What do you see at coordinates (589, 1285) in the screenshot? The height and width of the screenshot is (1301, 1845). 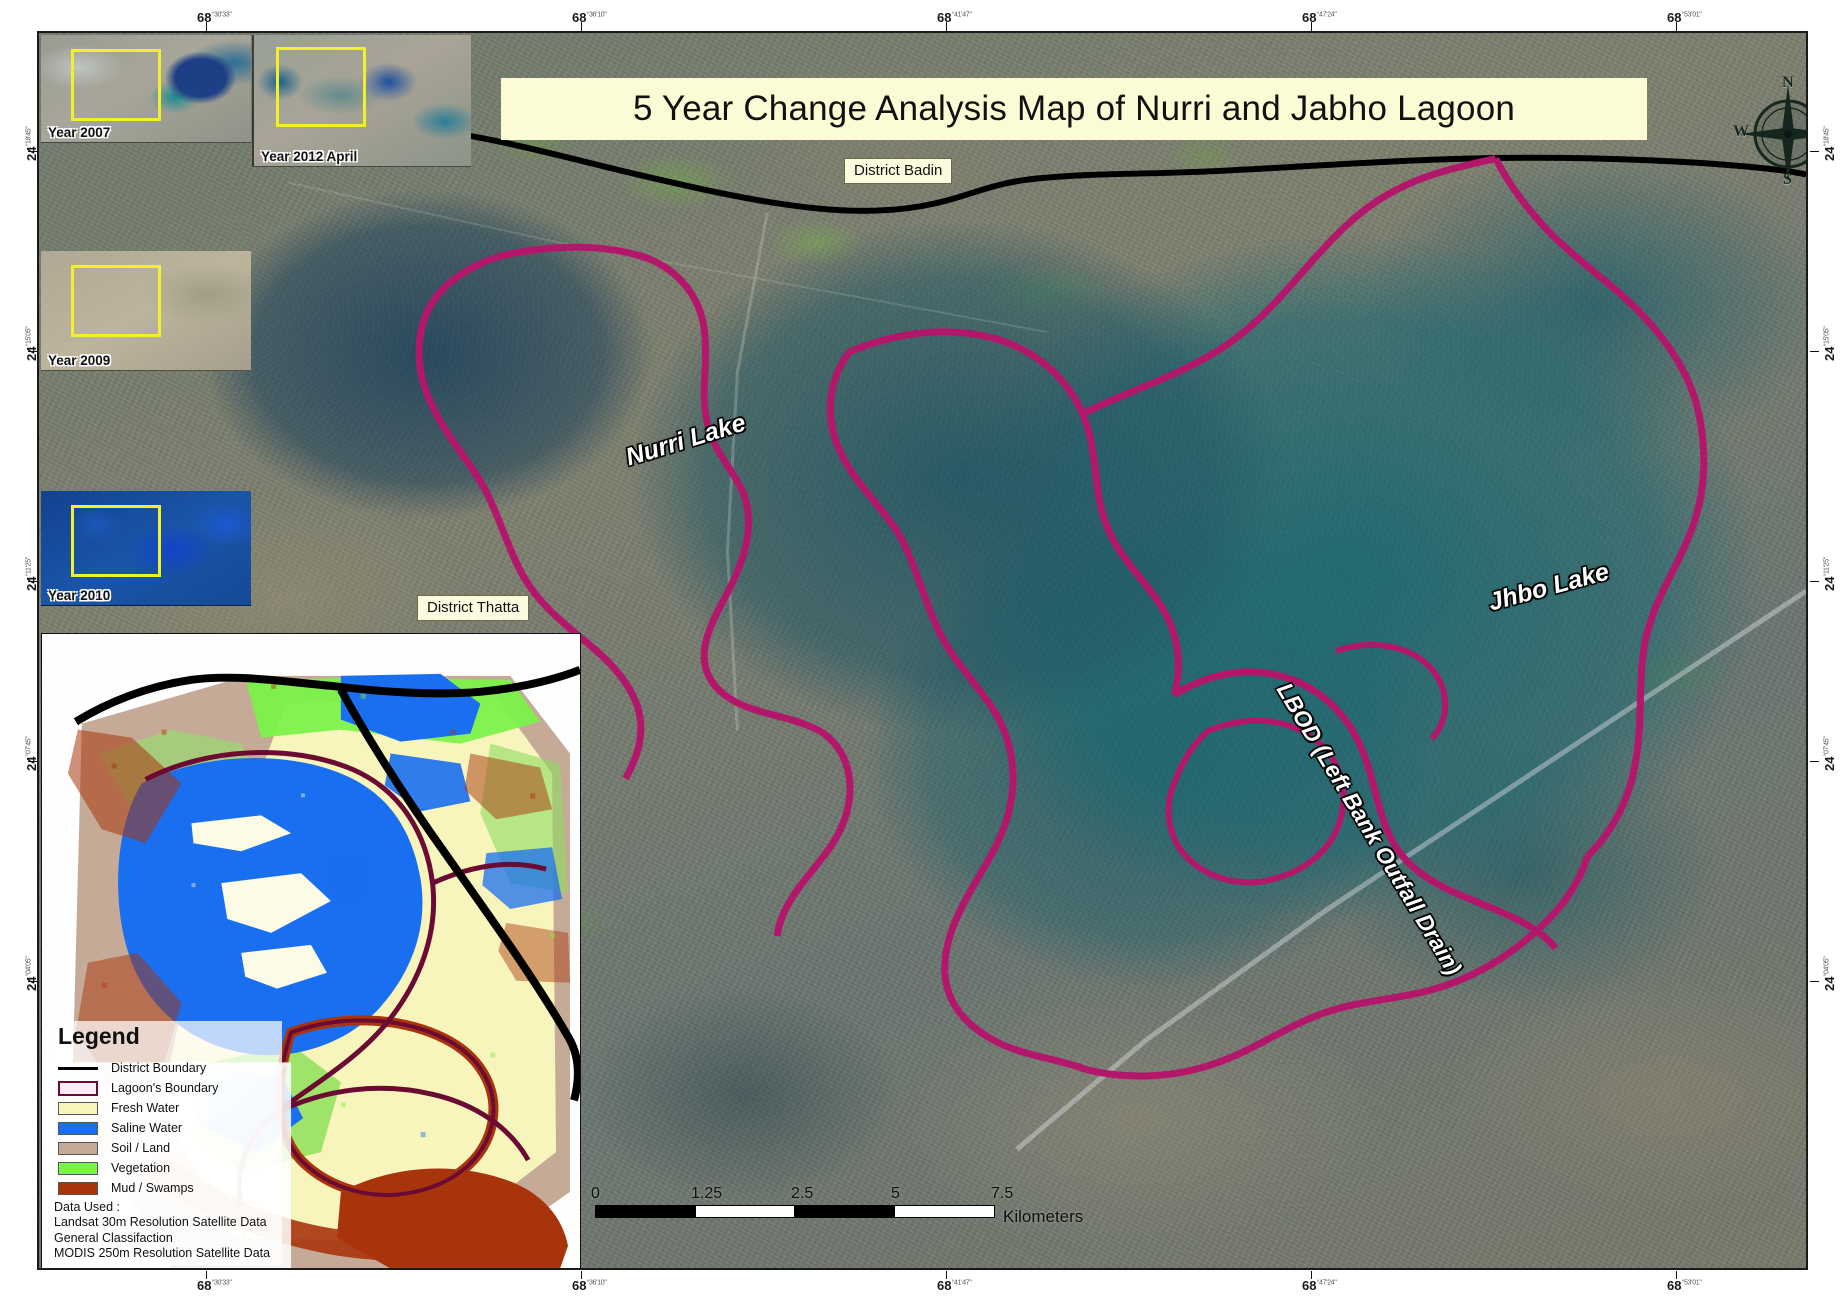 I see `graticule-label-bottom-1: 68°36'10"` at bounding box center [589, 1285].